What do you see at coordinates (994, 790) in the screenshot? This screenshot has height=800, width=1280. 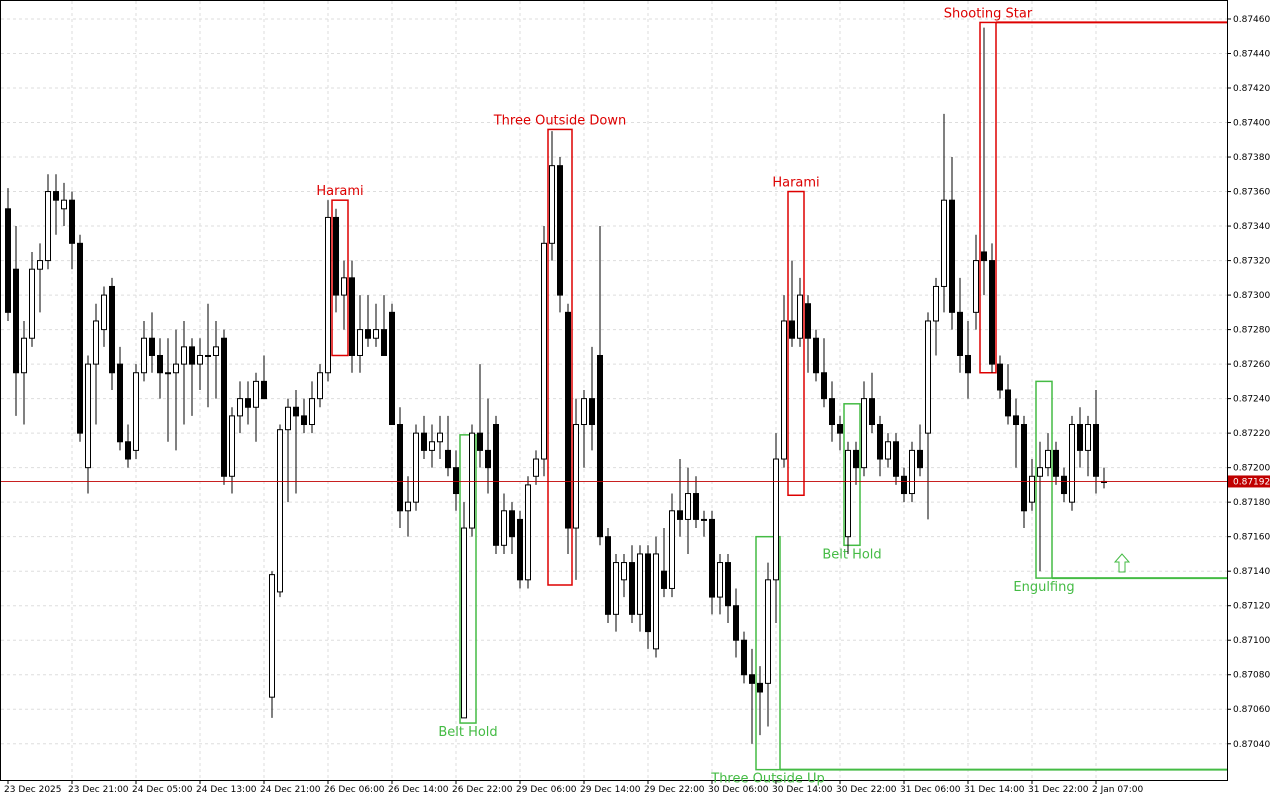 I see `x-tick-label: 31 Dec 14:00` at bounding box center [994, 790].